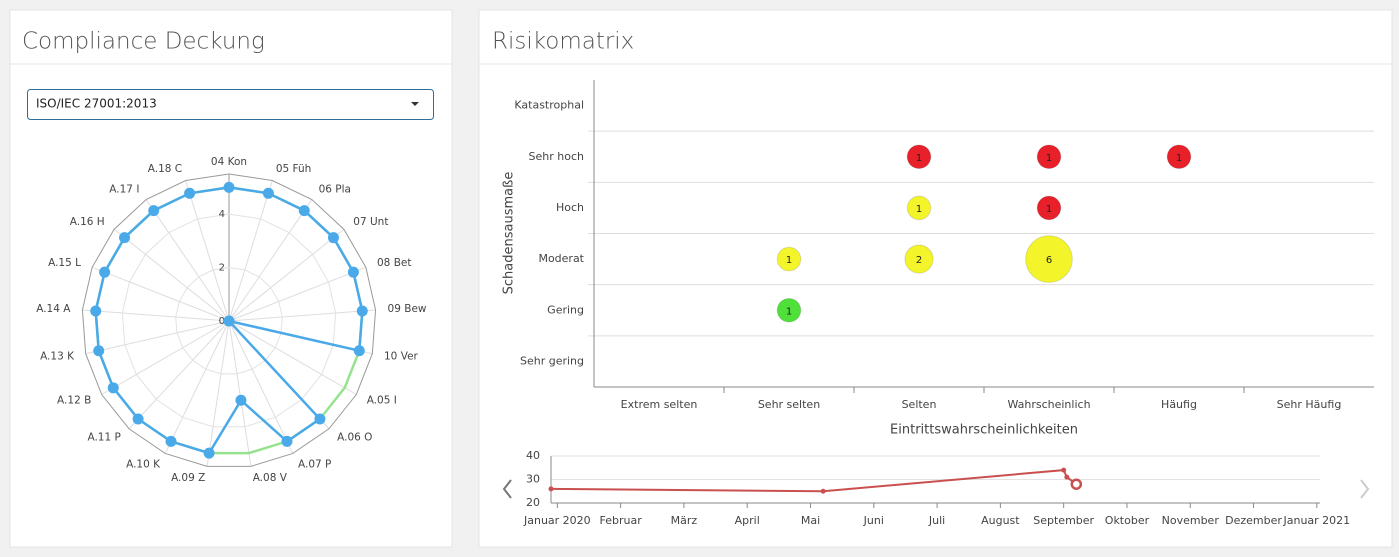 The height and width of the screenshot is (557, 1399). I want to click on axis-label: A.17 I, so click(124, 190).